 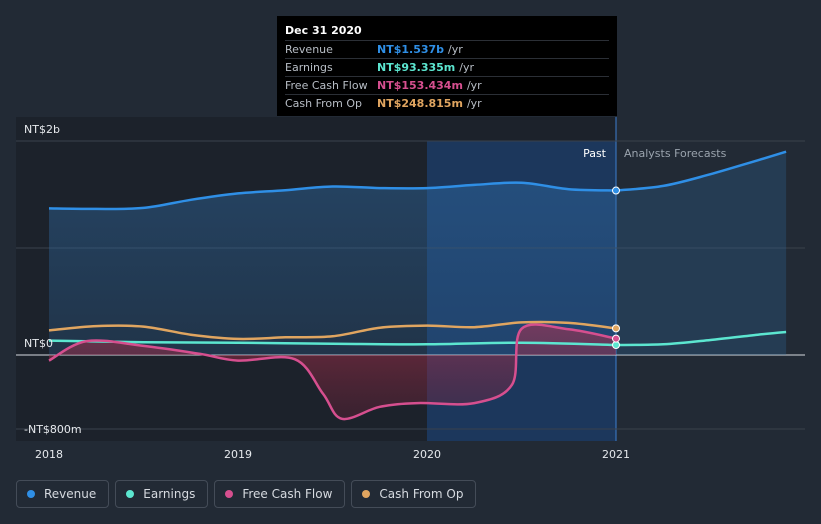 What do you see at coordinates (447, 49) in the screenshot?
I see `tooltip-row-revenue: Revenue NT$1.537b /yr` at bounding box center [447, 49].